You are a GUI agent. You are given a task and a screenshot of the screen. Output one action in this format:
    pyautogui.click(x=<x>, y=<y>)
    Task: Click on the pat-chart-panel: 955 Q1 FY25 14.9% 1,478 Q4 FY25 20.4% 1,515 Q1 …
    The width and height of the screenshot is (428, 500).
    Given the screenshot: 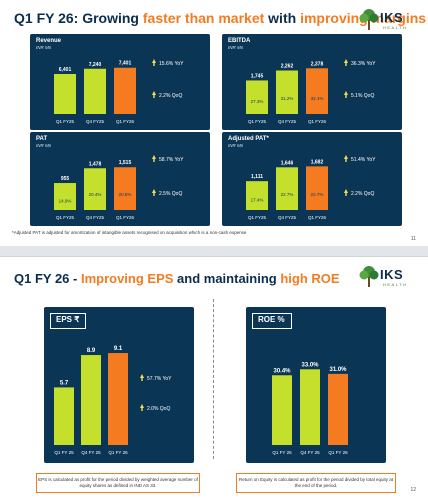 What is the action you would take?
    pyautogui.click(x=120, y=179)
    